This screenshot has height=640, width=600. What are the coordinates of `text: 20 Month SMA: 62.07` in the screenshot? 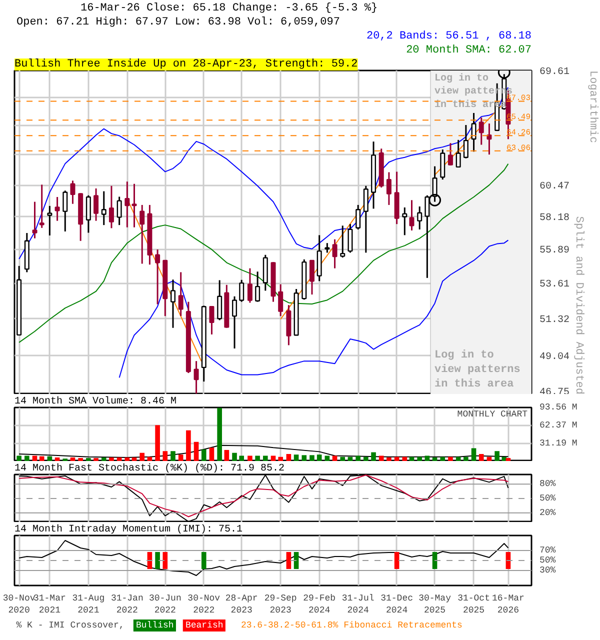 It's located at (469, 50).